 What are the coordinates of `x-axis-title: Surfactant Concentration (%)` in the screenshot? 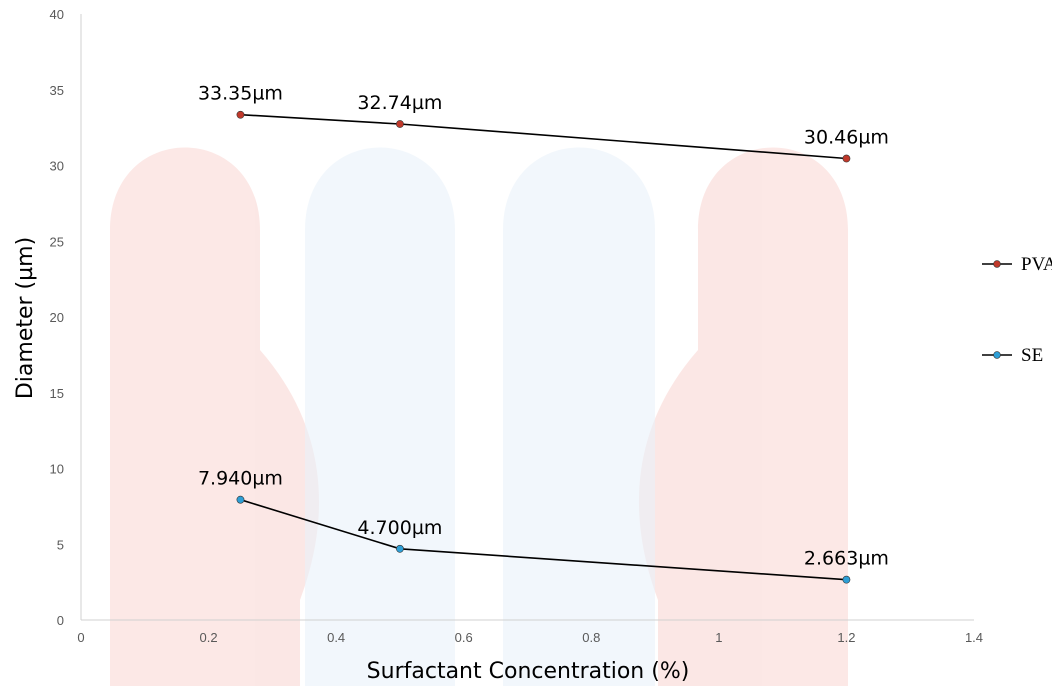 It's located at (528, 671).